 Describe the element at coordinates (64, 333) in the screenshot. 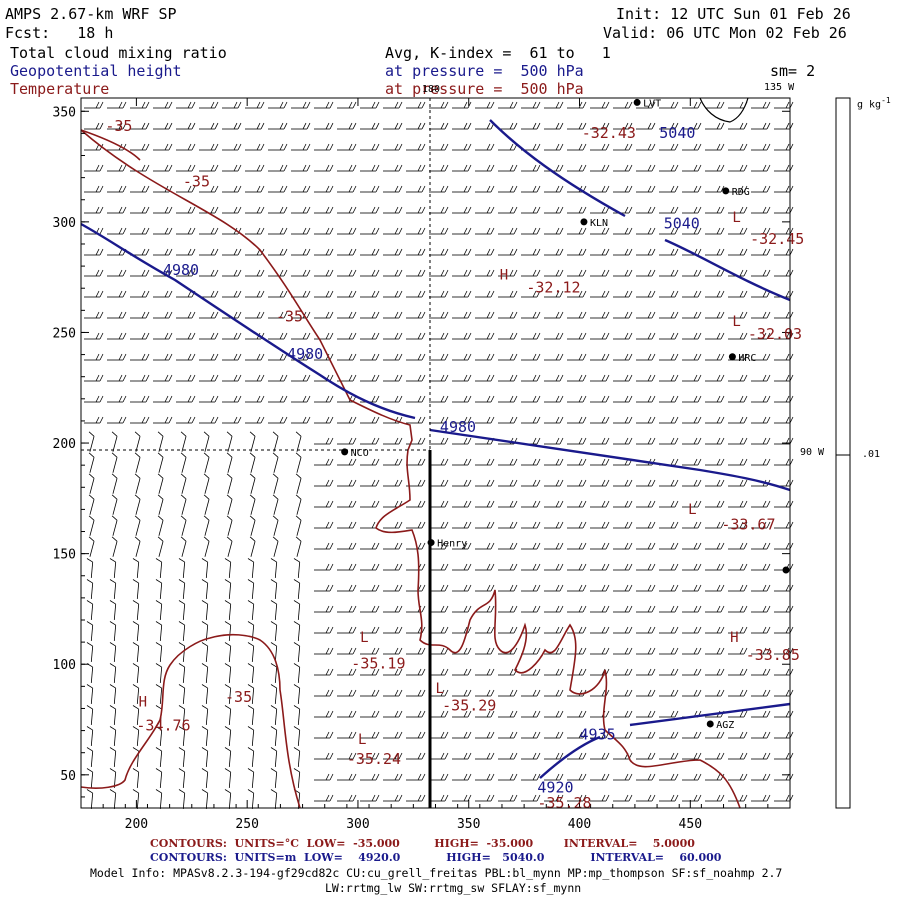

I see `y-tick-label: 250` at that location.